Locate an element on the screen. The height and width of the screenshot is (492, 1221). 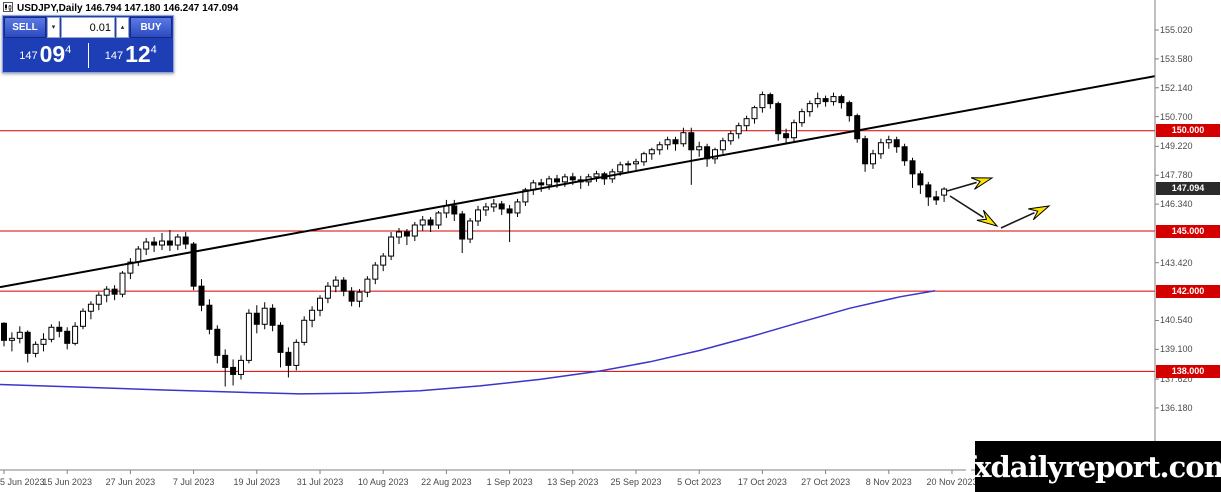
volume-input is located at coordinates (88, 27).